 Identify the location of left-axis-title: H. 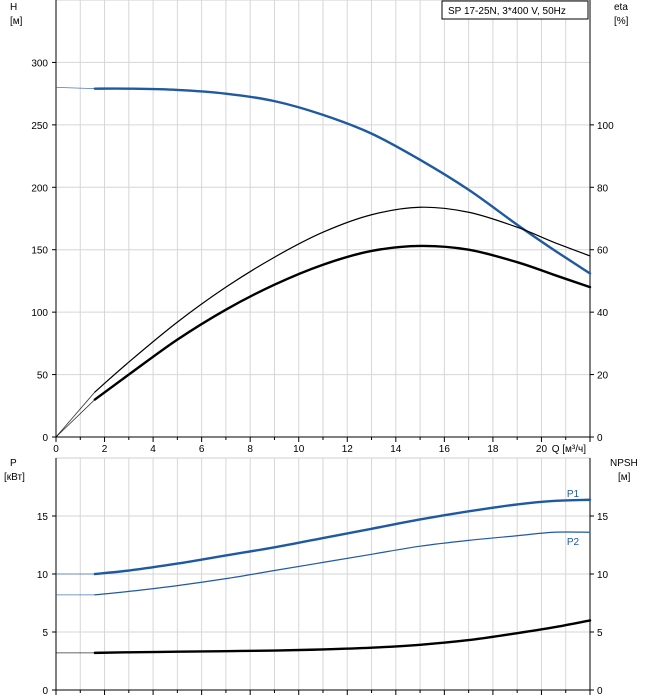
(13, 7).